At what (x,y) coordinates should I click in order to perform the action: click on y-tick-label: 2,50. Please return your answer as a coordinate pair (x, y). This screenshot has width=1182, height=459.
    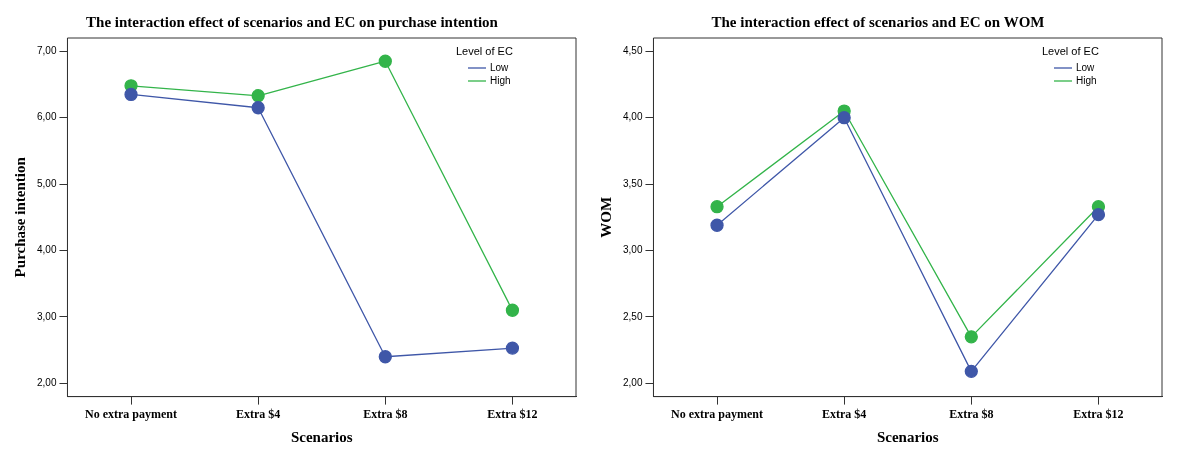
    Looking at the image, I should click on (632, 316).